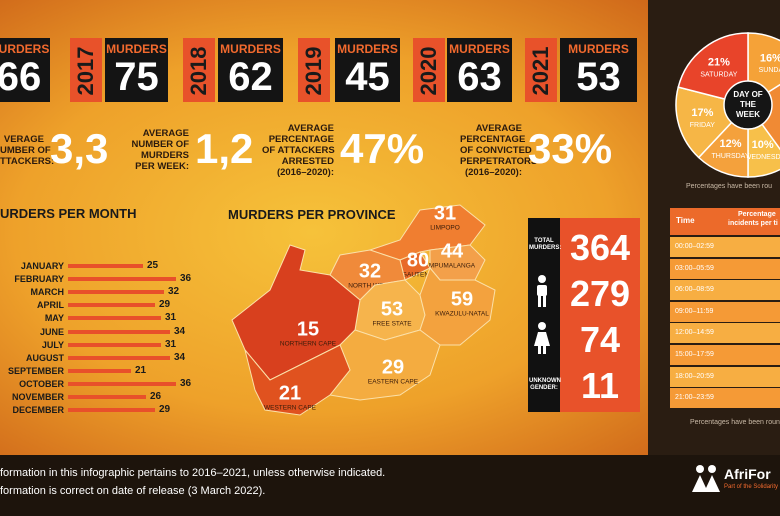  I want to click on table-time: 21:00–23:59, so click(694, 398).